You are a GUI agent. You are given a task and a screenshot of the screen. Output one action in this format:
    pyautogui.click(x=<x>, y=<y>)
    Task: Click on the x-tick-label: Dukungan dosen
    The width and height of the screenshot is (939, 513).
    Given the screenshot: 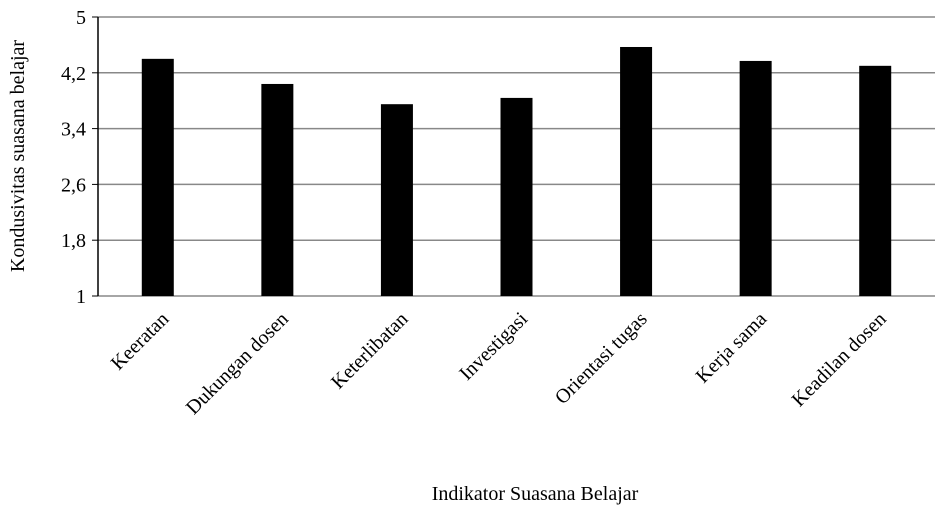 What is the action you would take?
    pyautogui.click(x=237, y=363)
    